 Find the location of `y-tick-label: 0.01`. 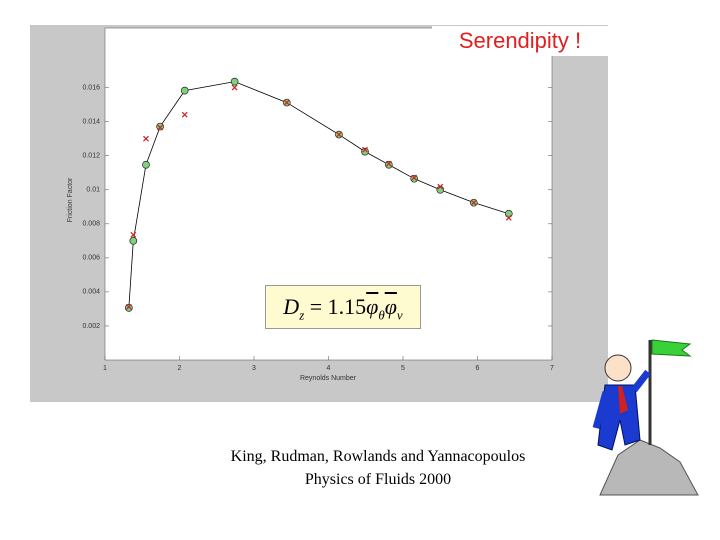

y-tick-label: 0.01 is located at coordinates (93, 190).